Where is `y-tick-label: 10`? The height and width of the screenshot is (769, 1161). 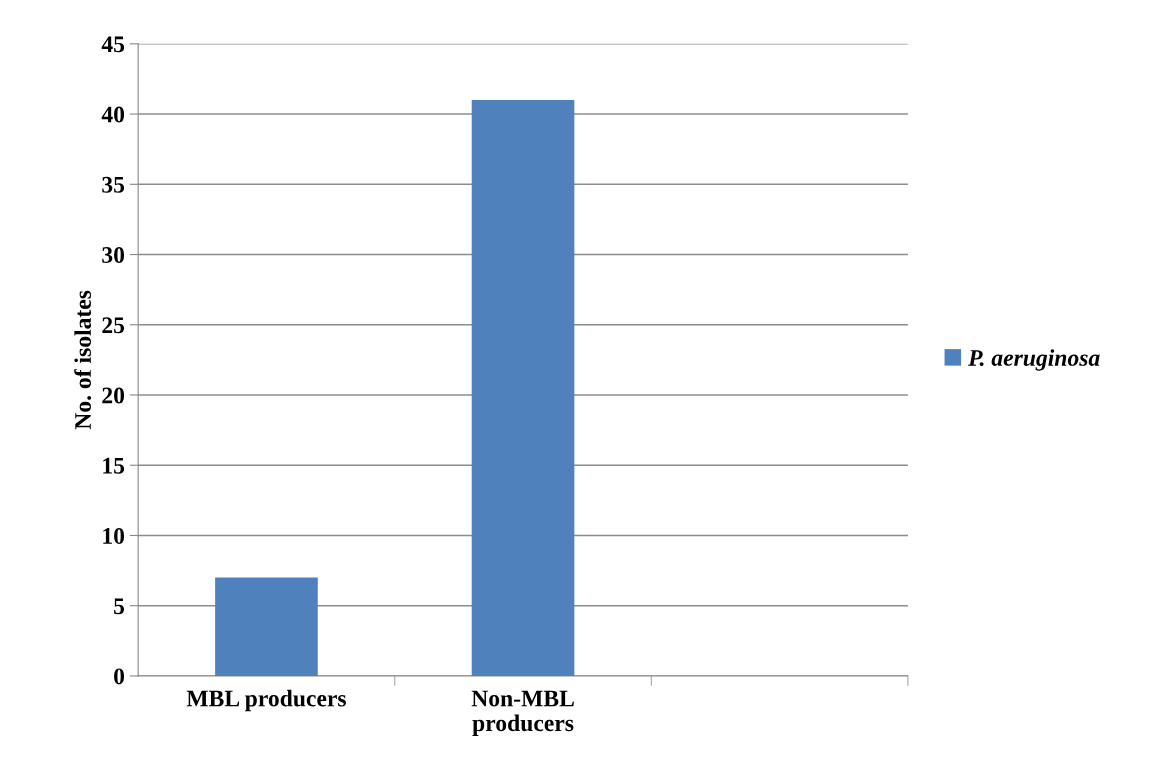
y-tick-label: 10 is located at coordinates (114, 535).